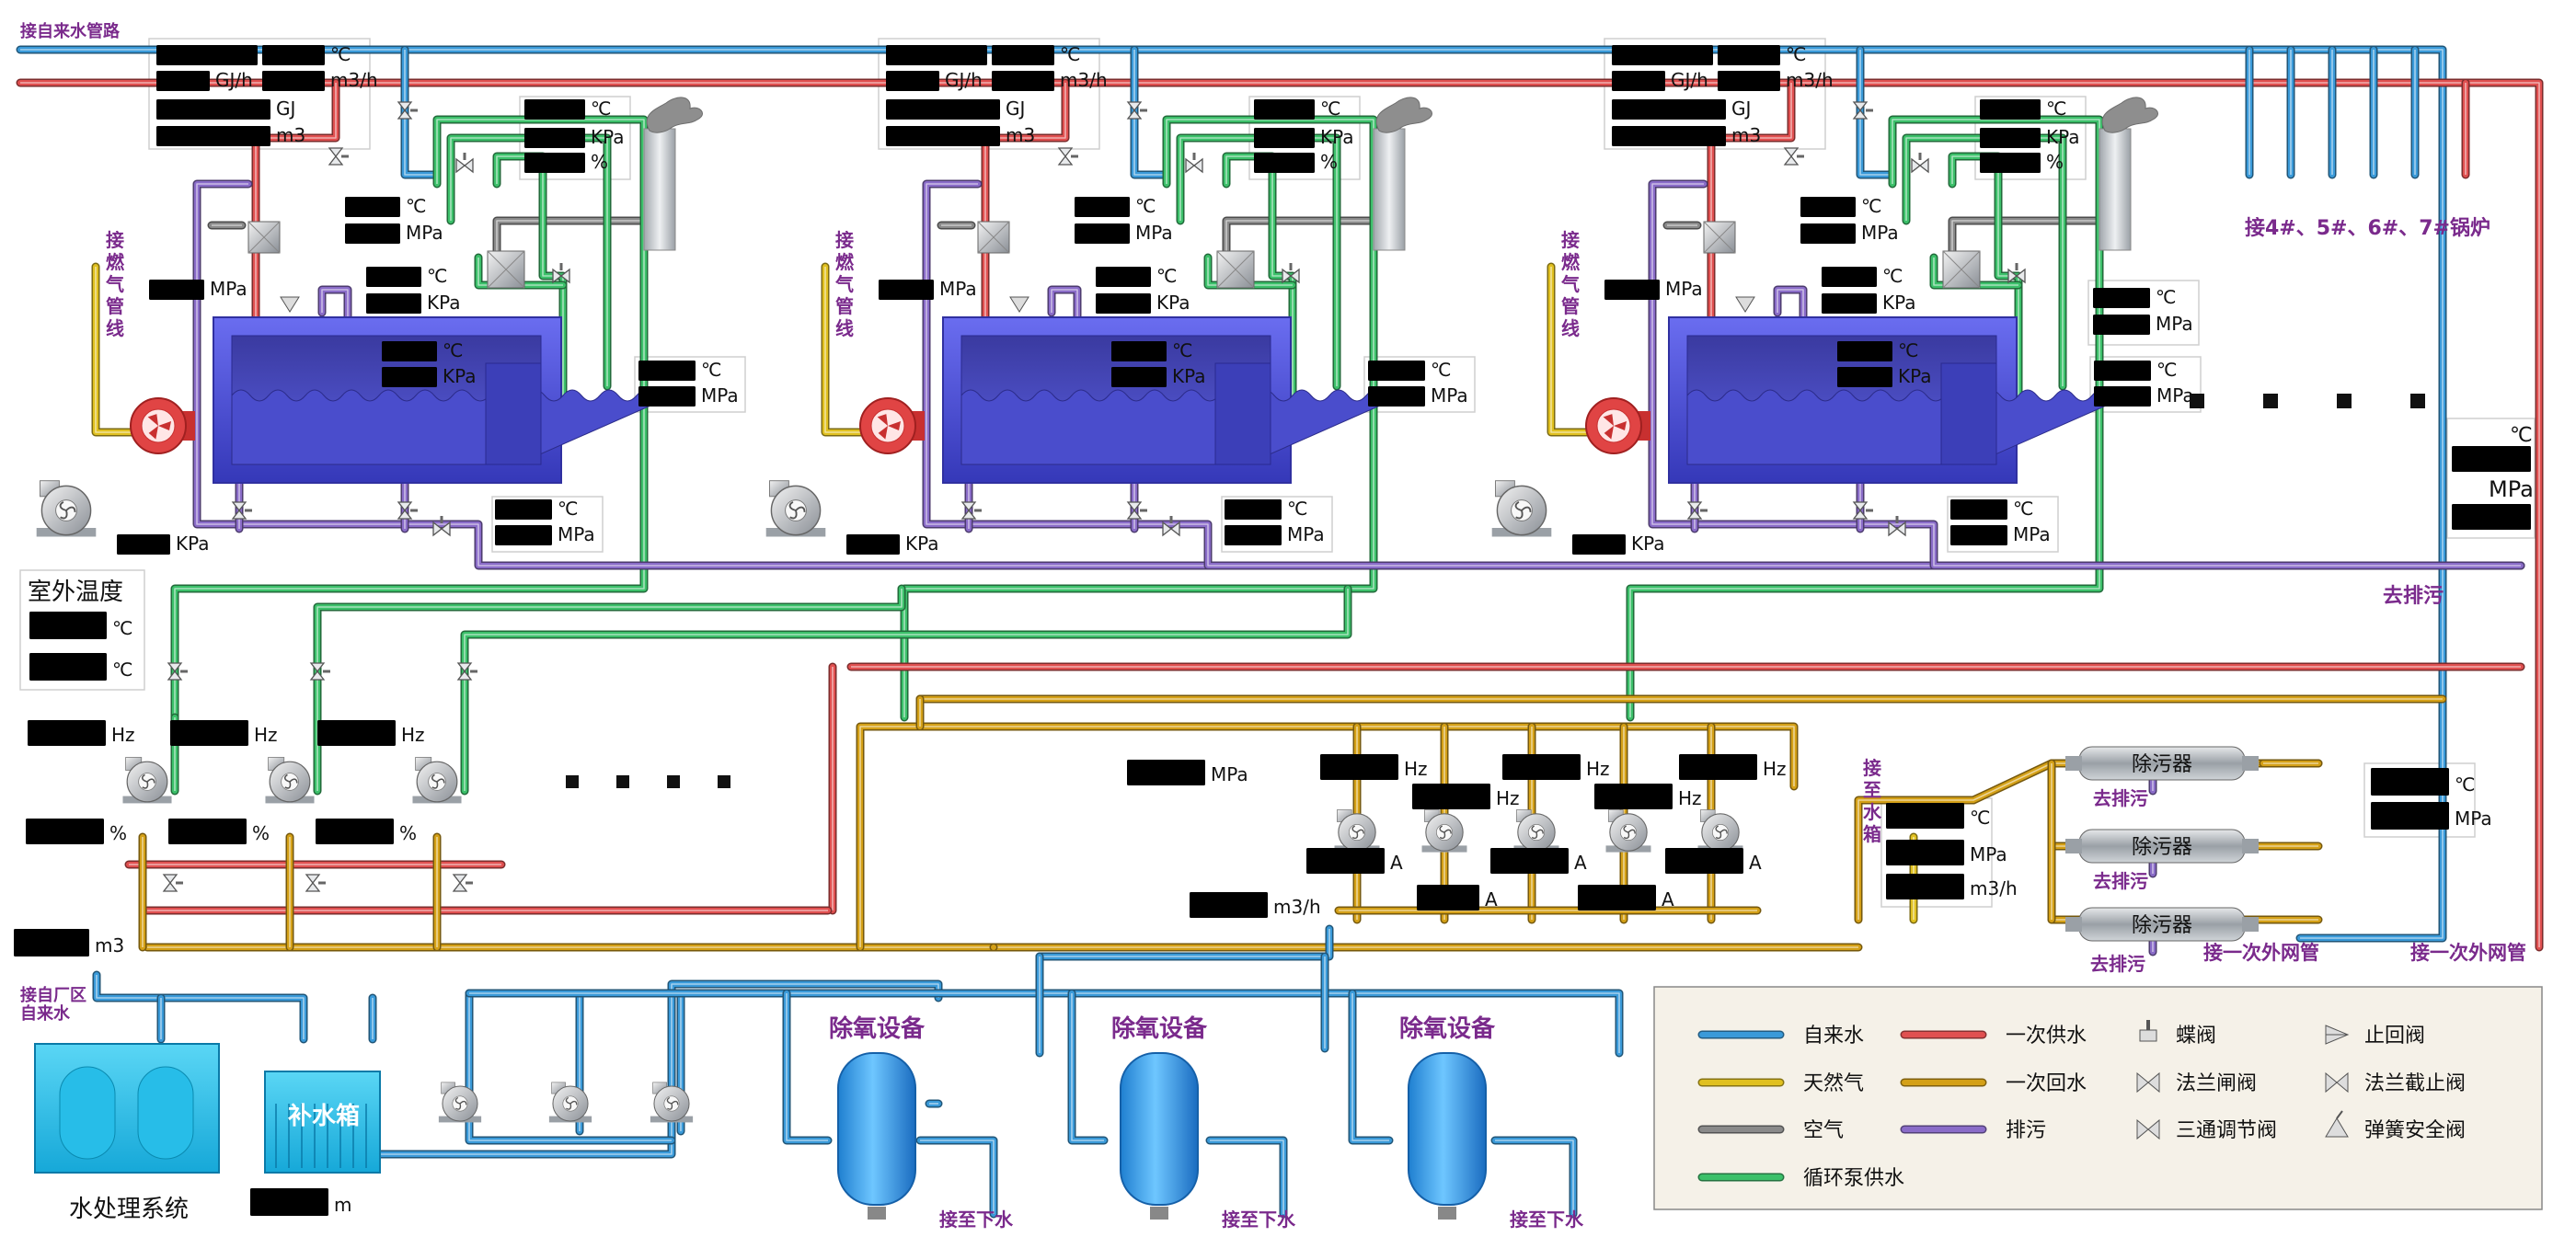 Image resolution: width=2576 pixels, height=1237 pixels. Describe the element at coordinates (2144, 395) in the screenshot. I see `boiler-3-readout-return-mpa: MPa` at that location.